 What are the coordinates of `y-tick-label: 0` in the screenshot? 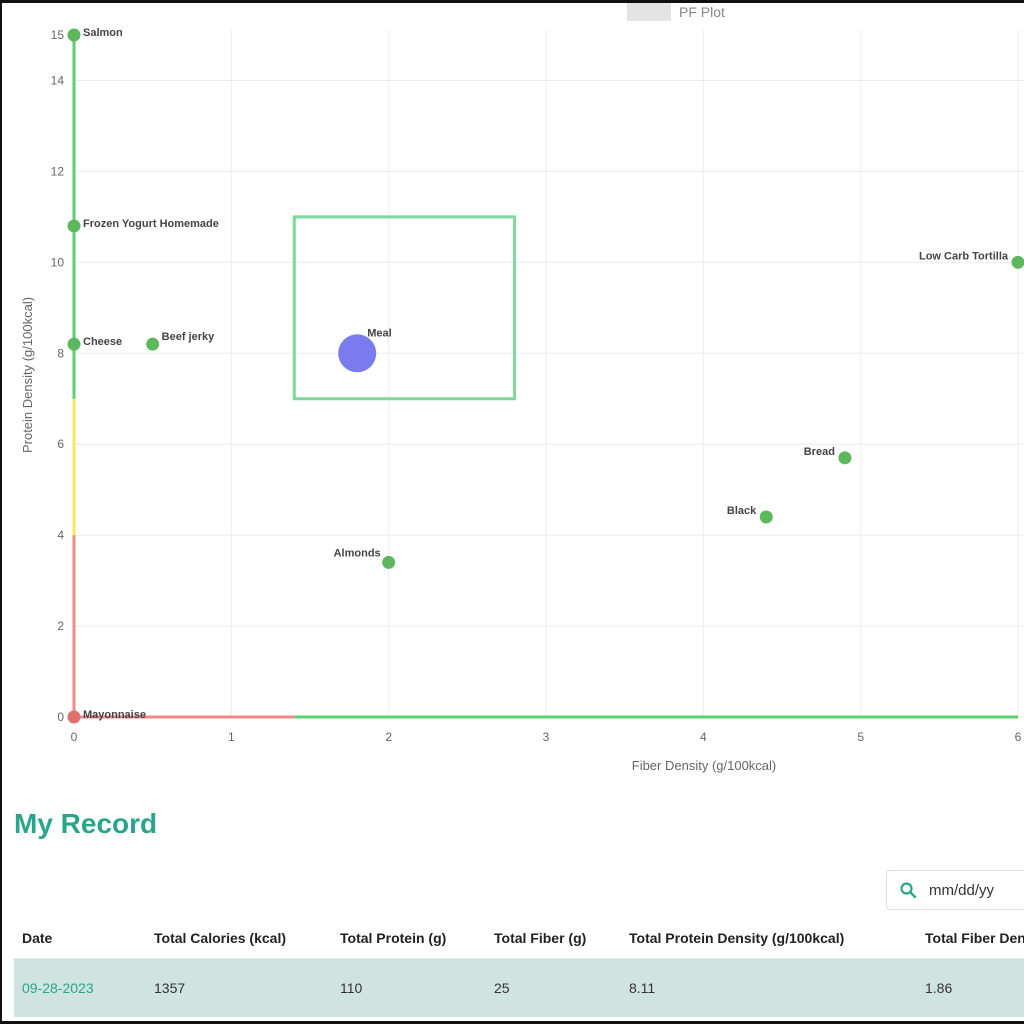 It's located at (60, 717).